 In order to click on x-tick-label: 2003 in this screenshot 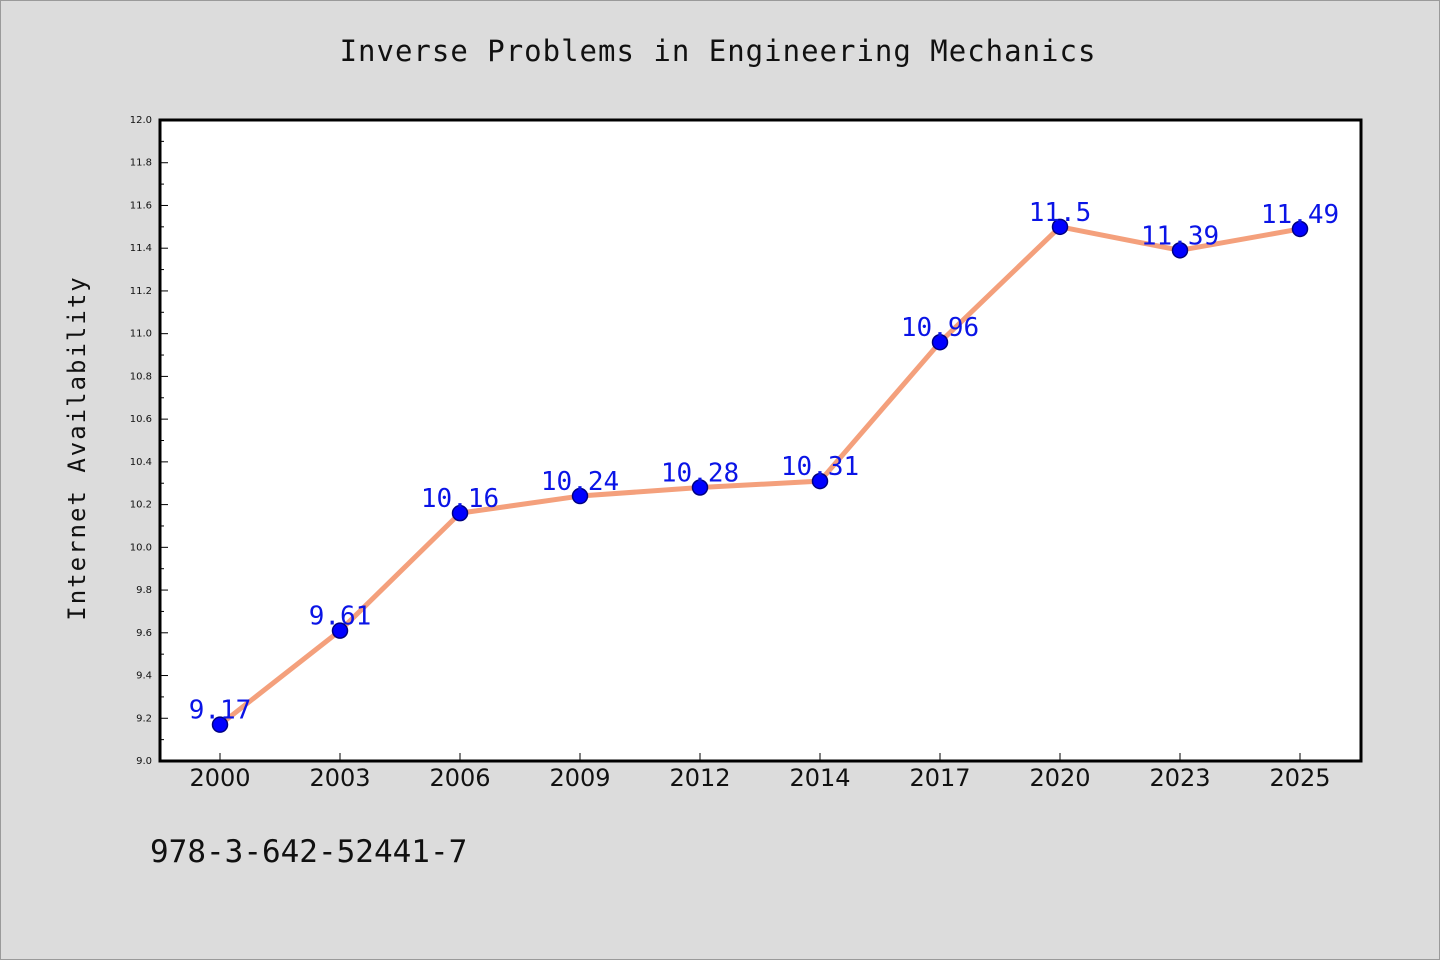, I will do `click(339, 778)`.